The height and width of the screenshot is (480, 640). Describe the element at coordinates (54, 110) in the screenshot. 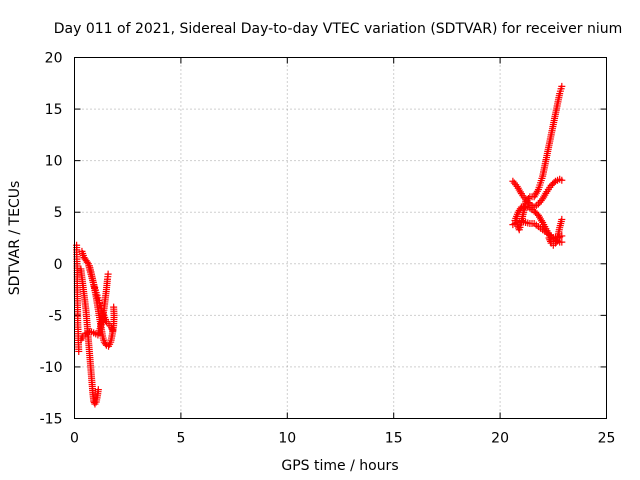

I see `y-tick-label: 15` at that location.